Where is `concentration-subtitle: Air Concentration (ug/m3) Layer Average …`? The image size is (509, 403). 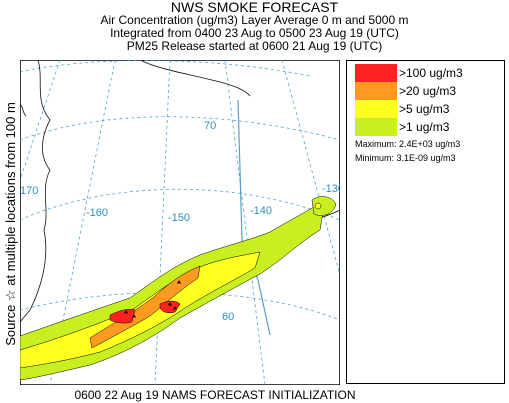
concentration-subtitle: Air Concentration (ug/m3) Layer Average … is located at coordinates (254, 20).